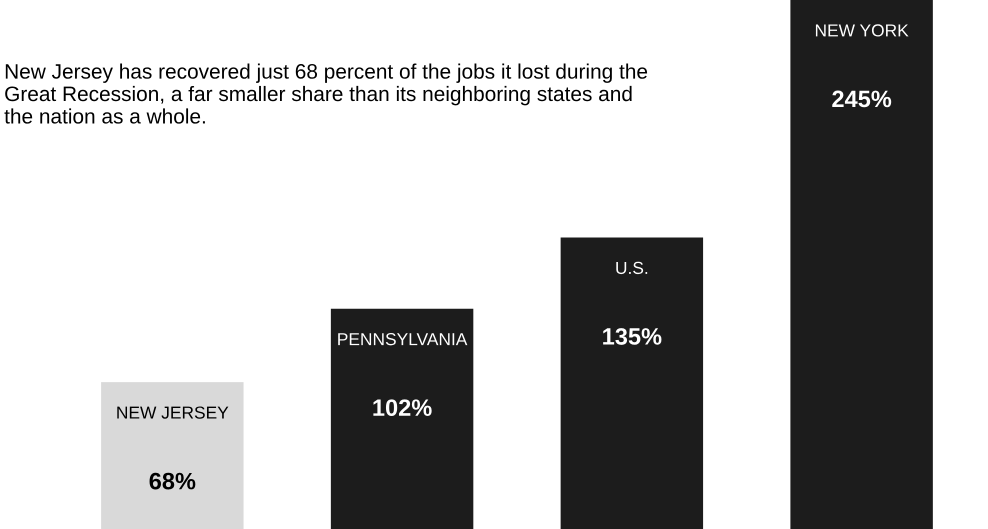 This screenshot has height=529, width=988. I want to click on data-label: 68%, so click(173, 481).